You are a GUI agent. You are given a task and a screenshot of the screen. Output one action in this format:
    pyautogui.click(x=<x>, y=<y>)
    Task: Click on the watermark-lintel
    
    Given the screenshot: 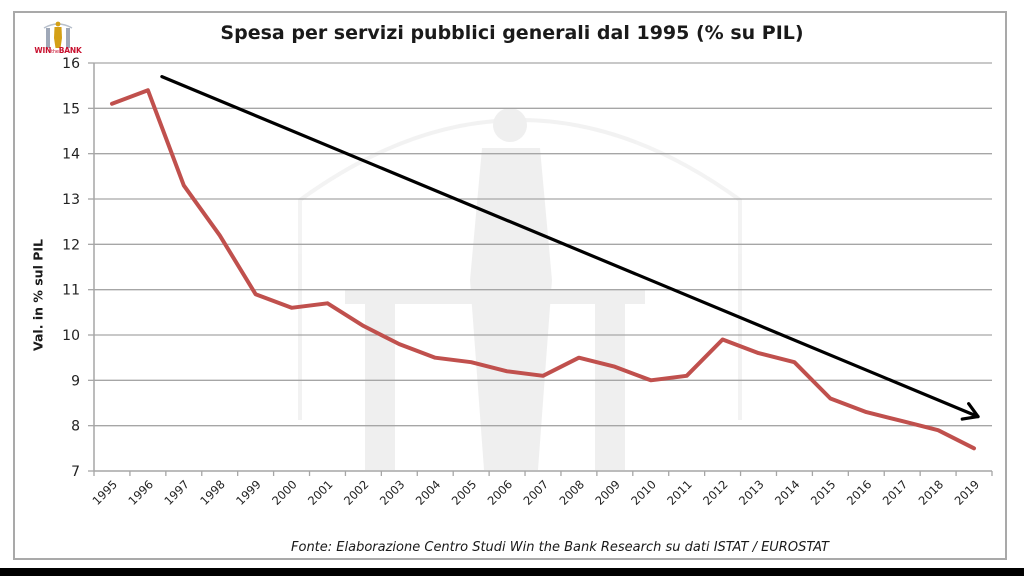 What is the action you would take?
    pyautogui.click(x=495, y=297)
    